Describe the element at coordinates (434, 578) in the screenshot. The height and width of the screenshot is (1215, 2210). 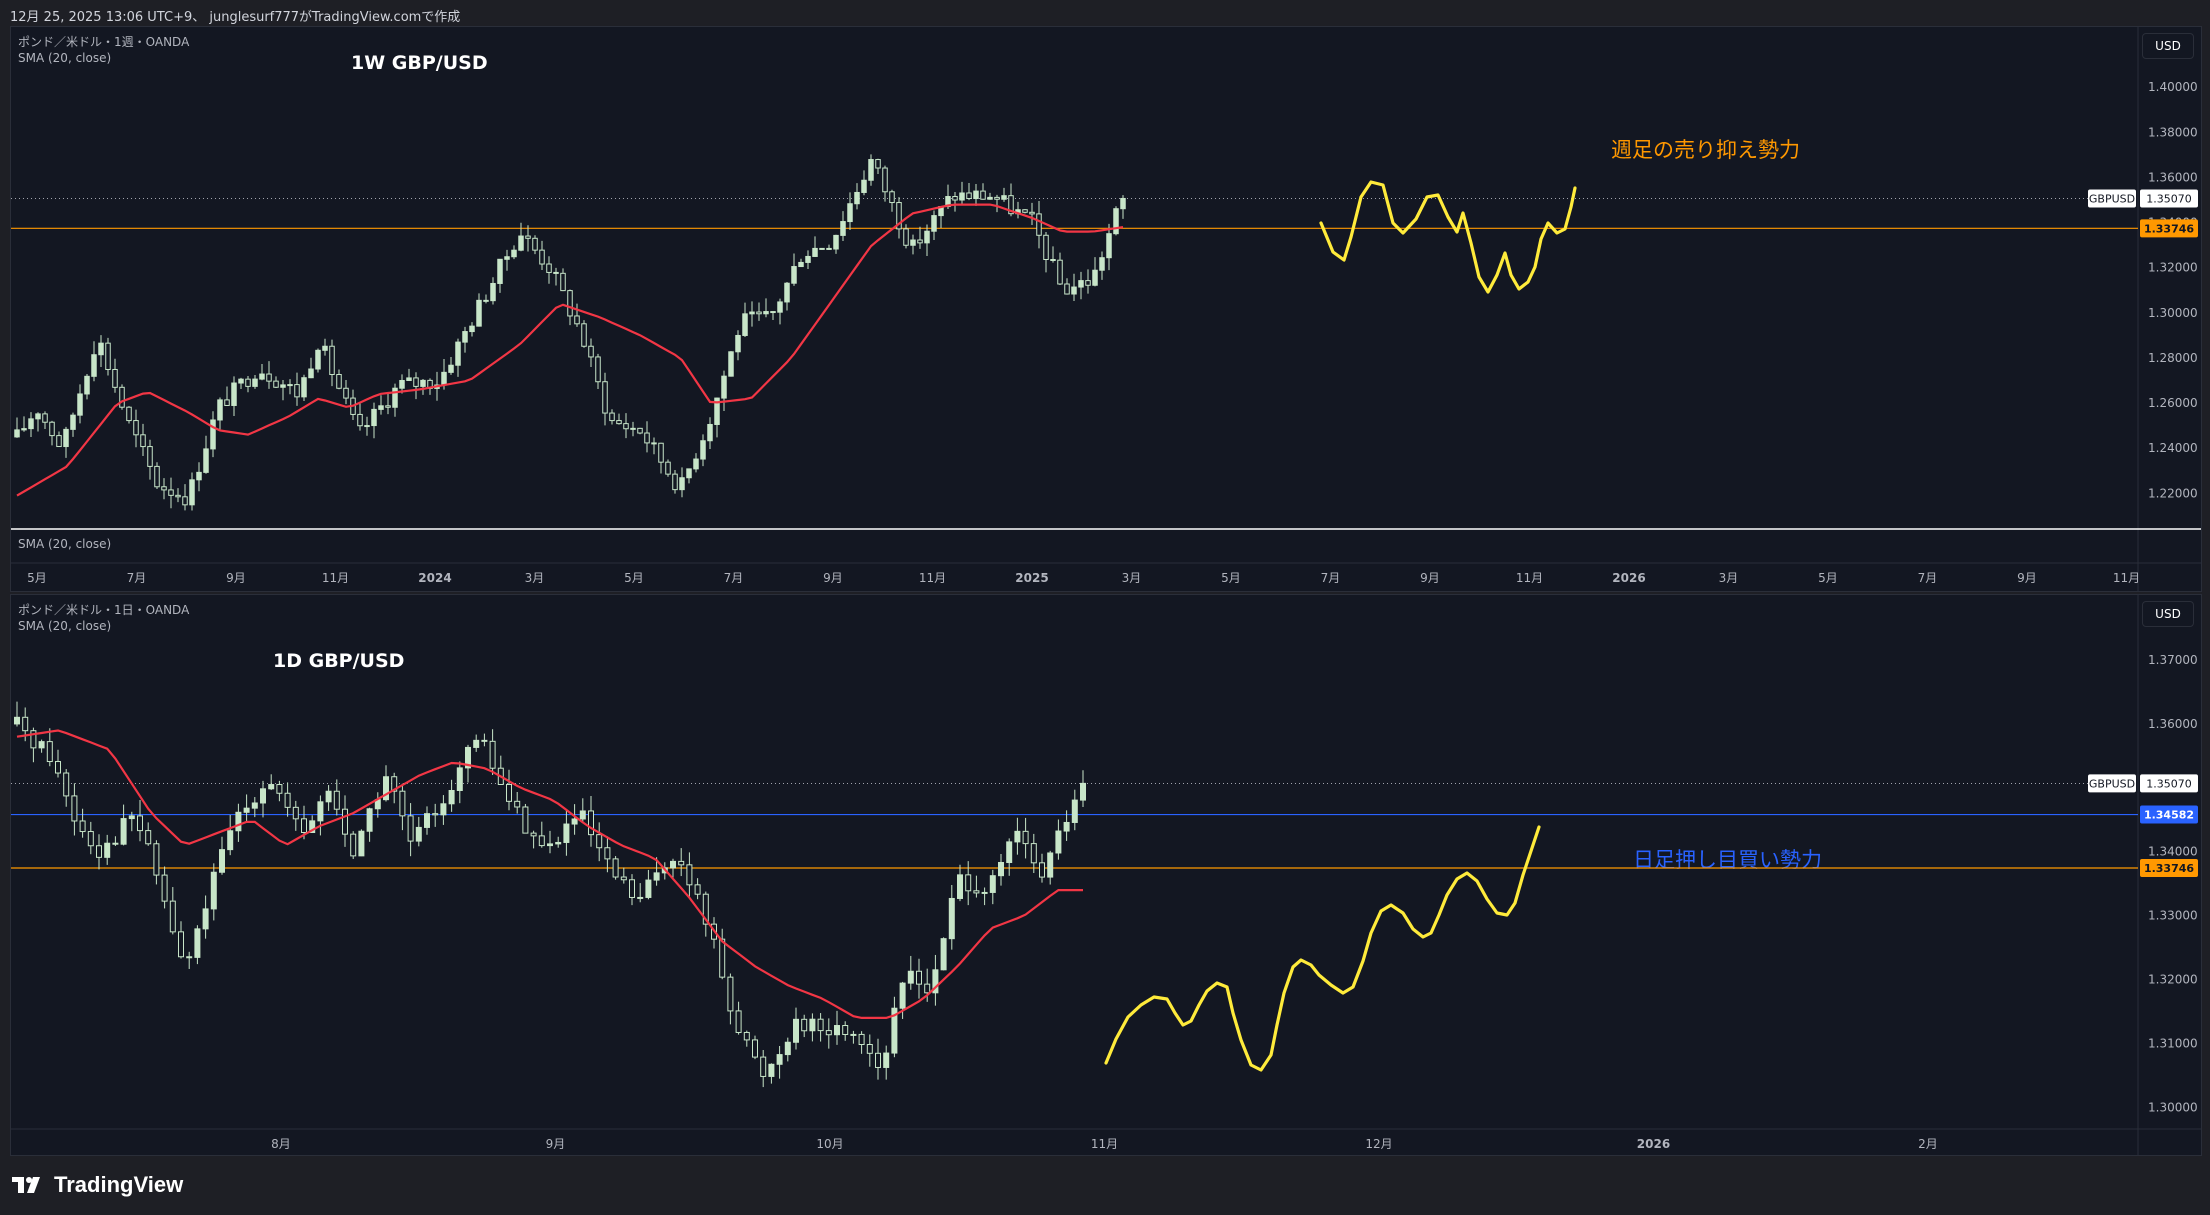
I see `x-tick-label: 2024` at that location.